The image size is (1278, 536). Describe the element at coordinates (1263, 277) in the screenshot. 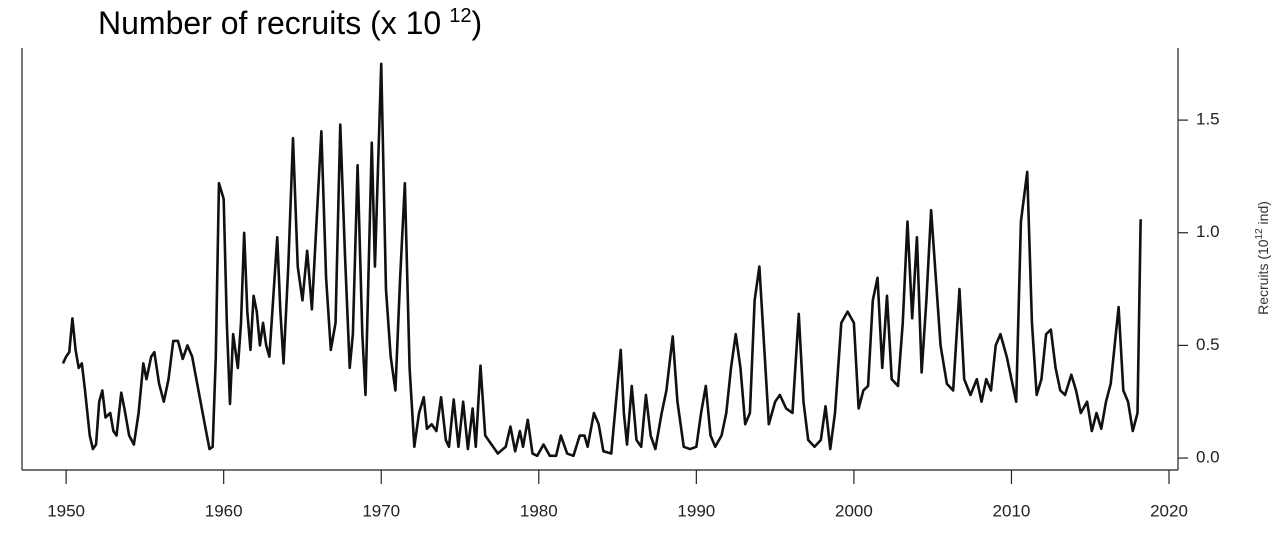

I see `y-label-text: Recruits (10` at that location.